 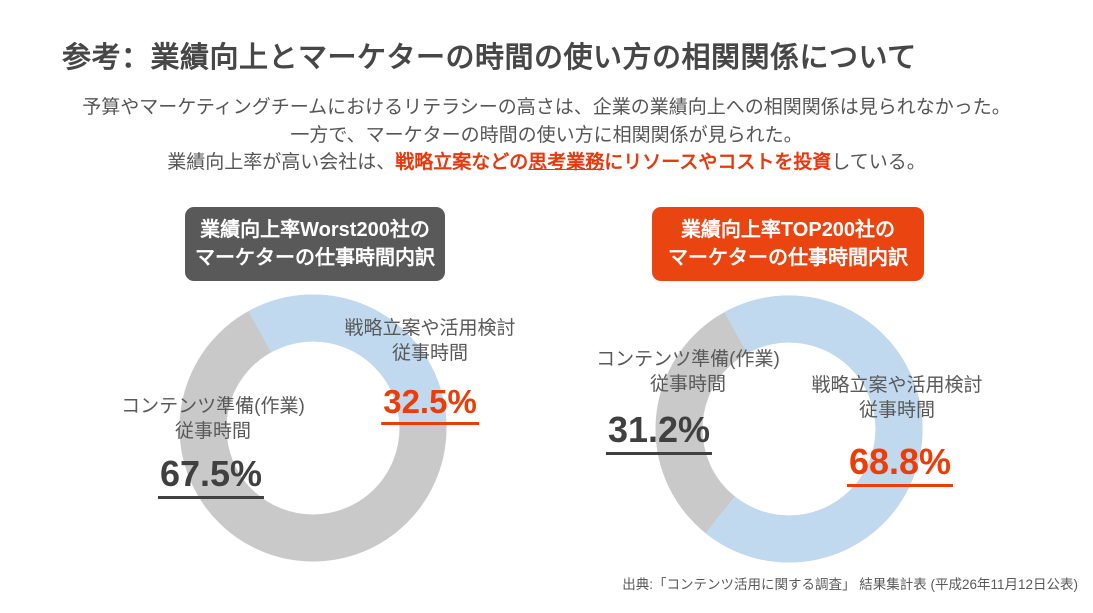 What do you see at coordinates (878, 162) in the screenshot?
I see `subtitle-line-3-suffix: している。` at bounding box center [878, 162].